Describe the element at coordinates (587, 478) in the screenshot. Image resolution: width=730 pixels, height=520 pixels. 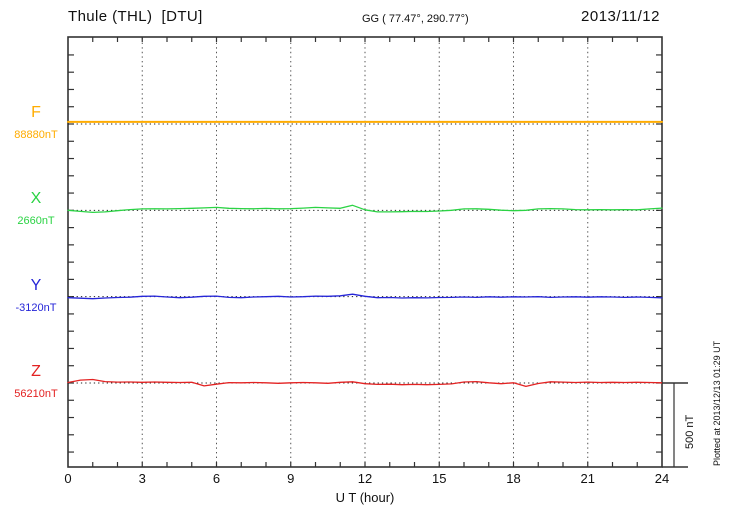
I see `x-axis-tick-label: 21` at that location.